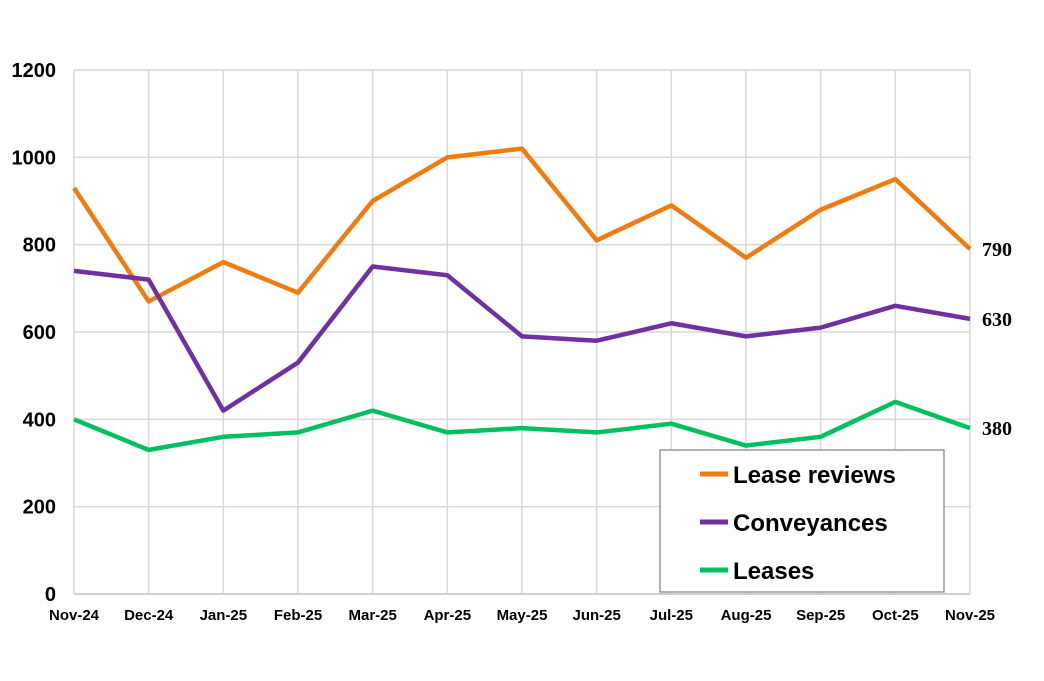 Image resolution: width=1044 pixels, height=681 pixels. Describe the element at coordinates (970, 615) in the screenshot. I see `x-tick-label: Nov-25` at that location.